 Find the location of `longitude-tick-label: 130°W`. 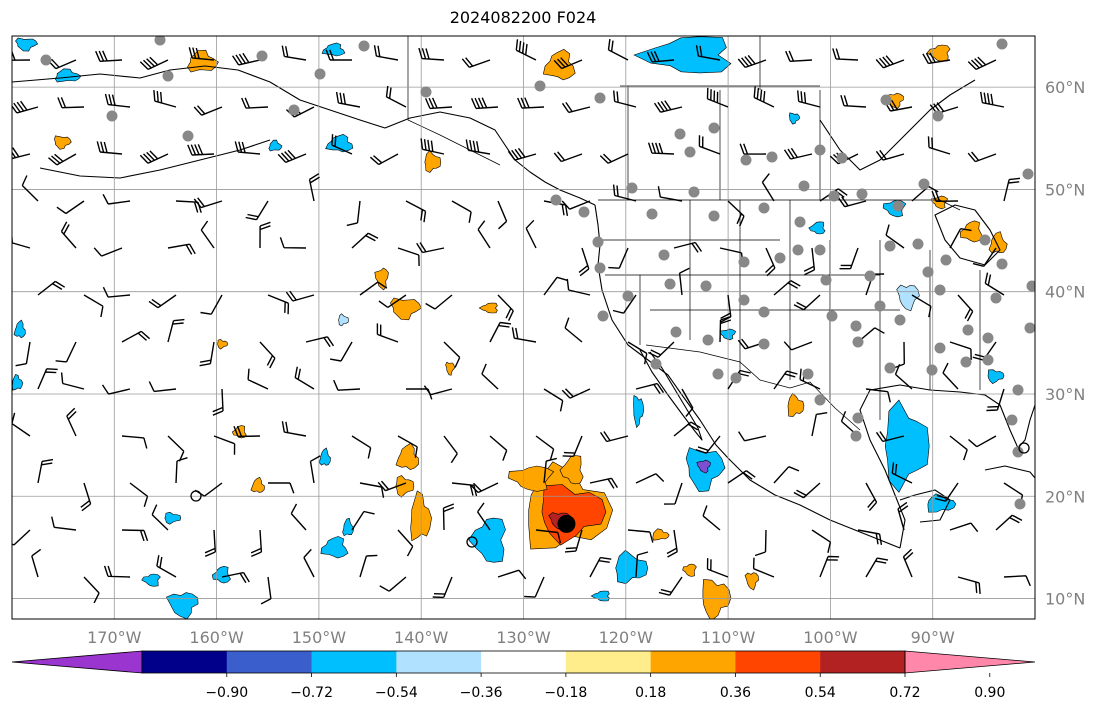

longitude-tick-label: 130°W is located at coordinates (523, 637).